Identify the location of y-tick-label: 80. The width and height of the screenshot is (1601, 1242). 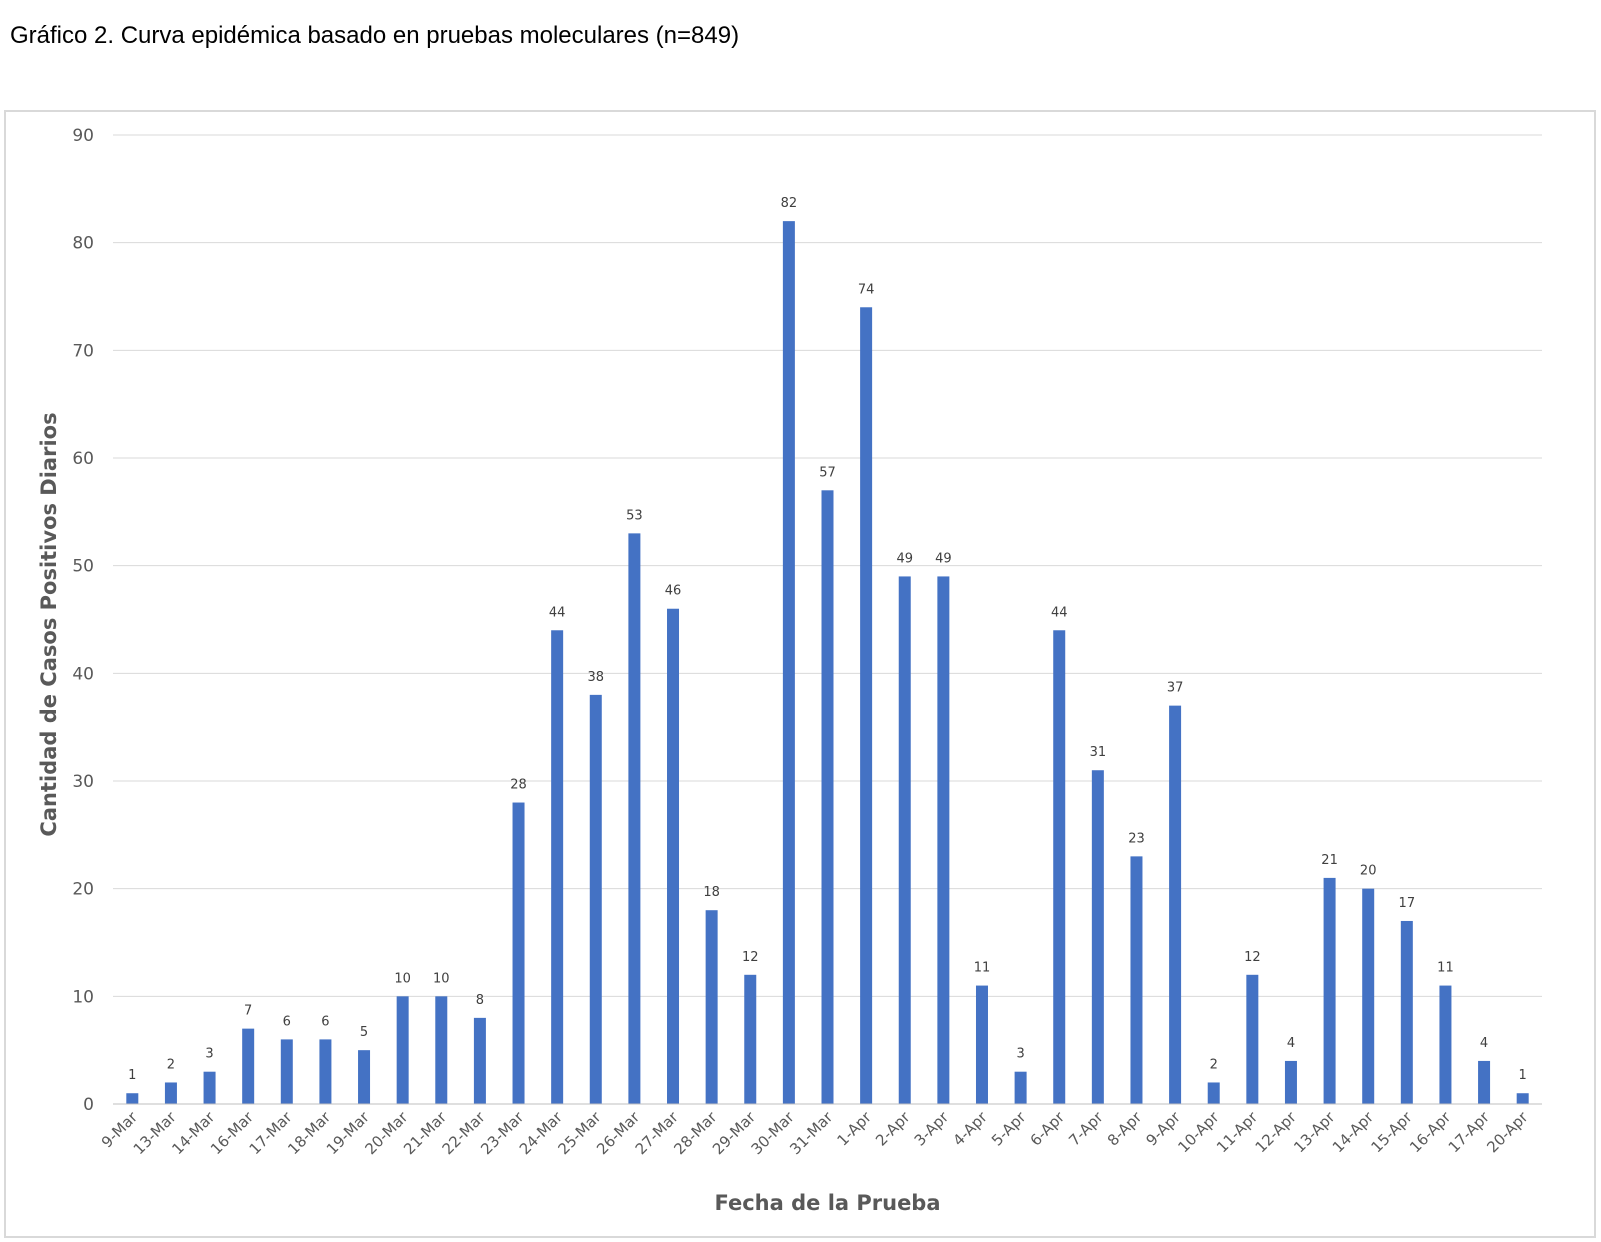
(83, 244).